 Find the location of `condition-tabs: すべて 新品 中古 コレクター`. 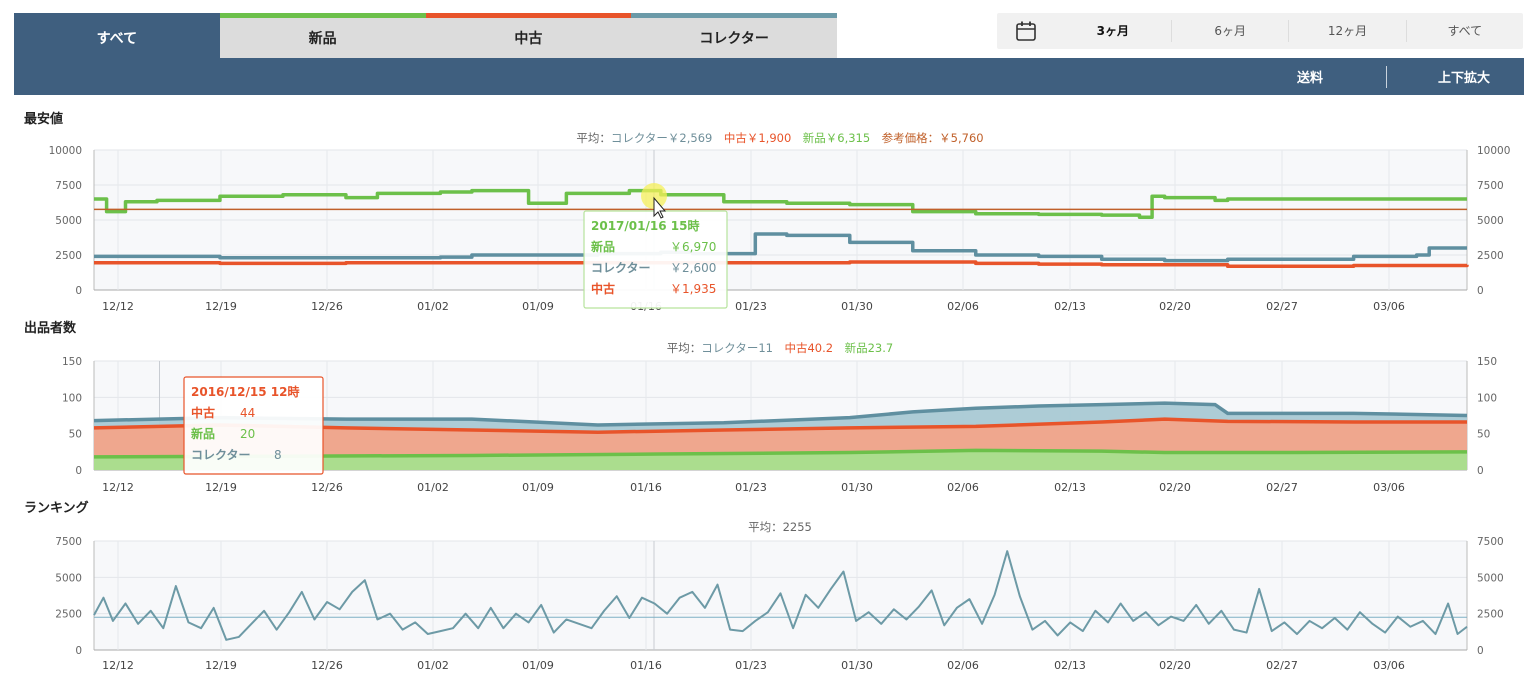

condition-tabs: すべて 新品 中古 コレクター is located at coordinates (425, 35).